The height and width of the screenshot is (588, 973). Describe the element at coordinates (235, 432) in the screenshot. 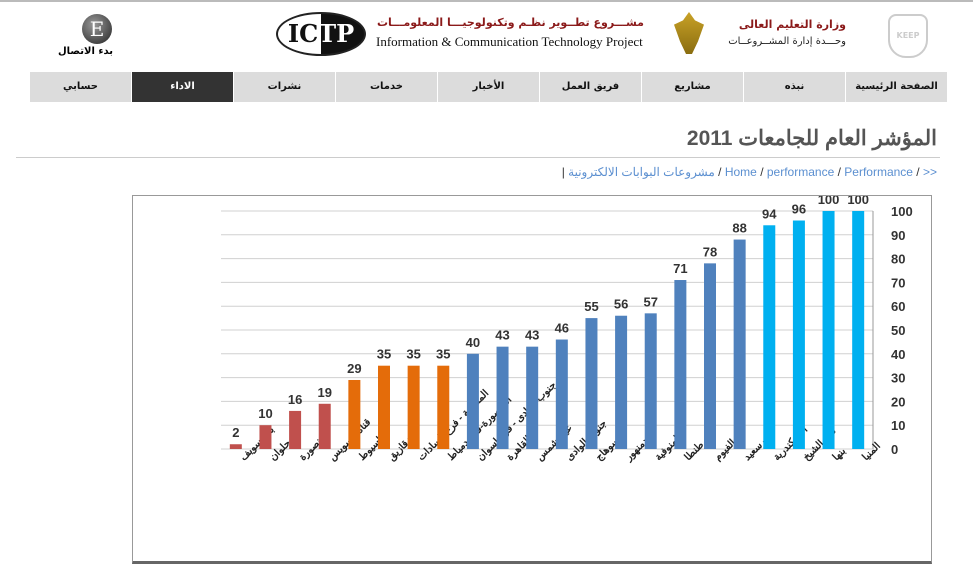

I see `data-label: 2` at that location.